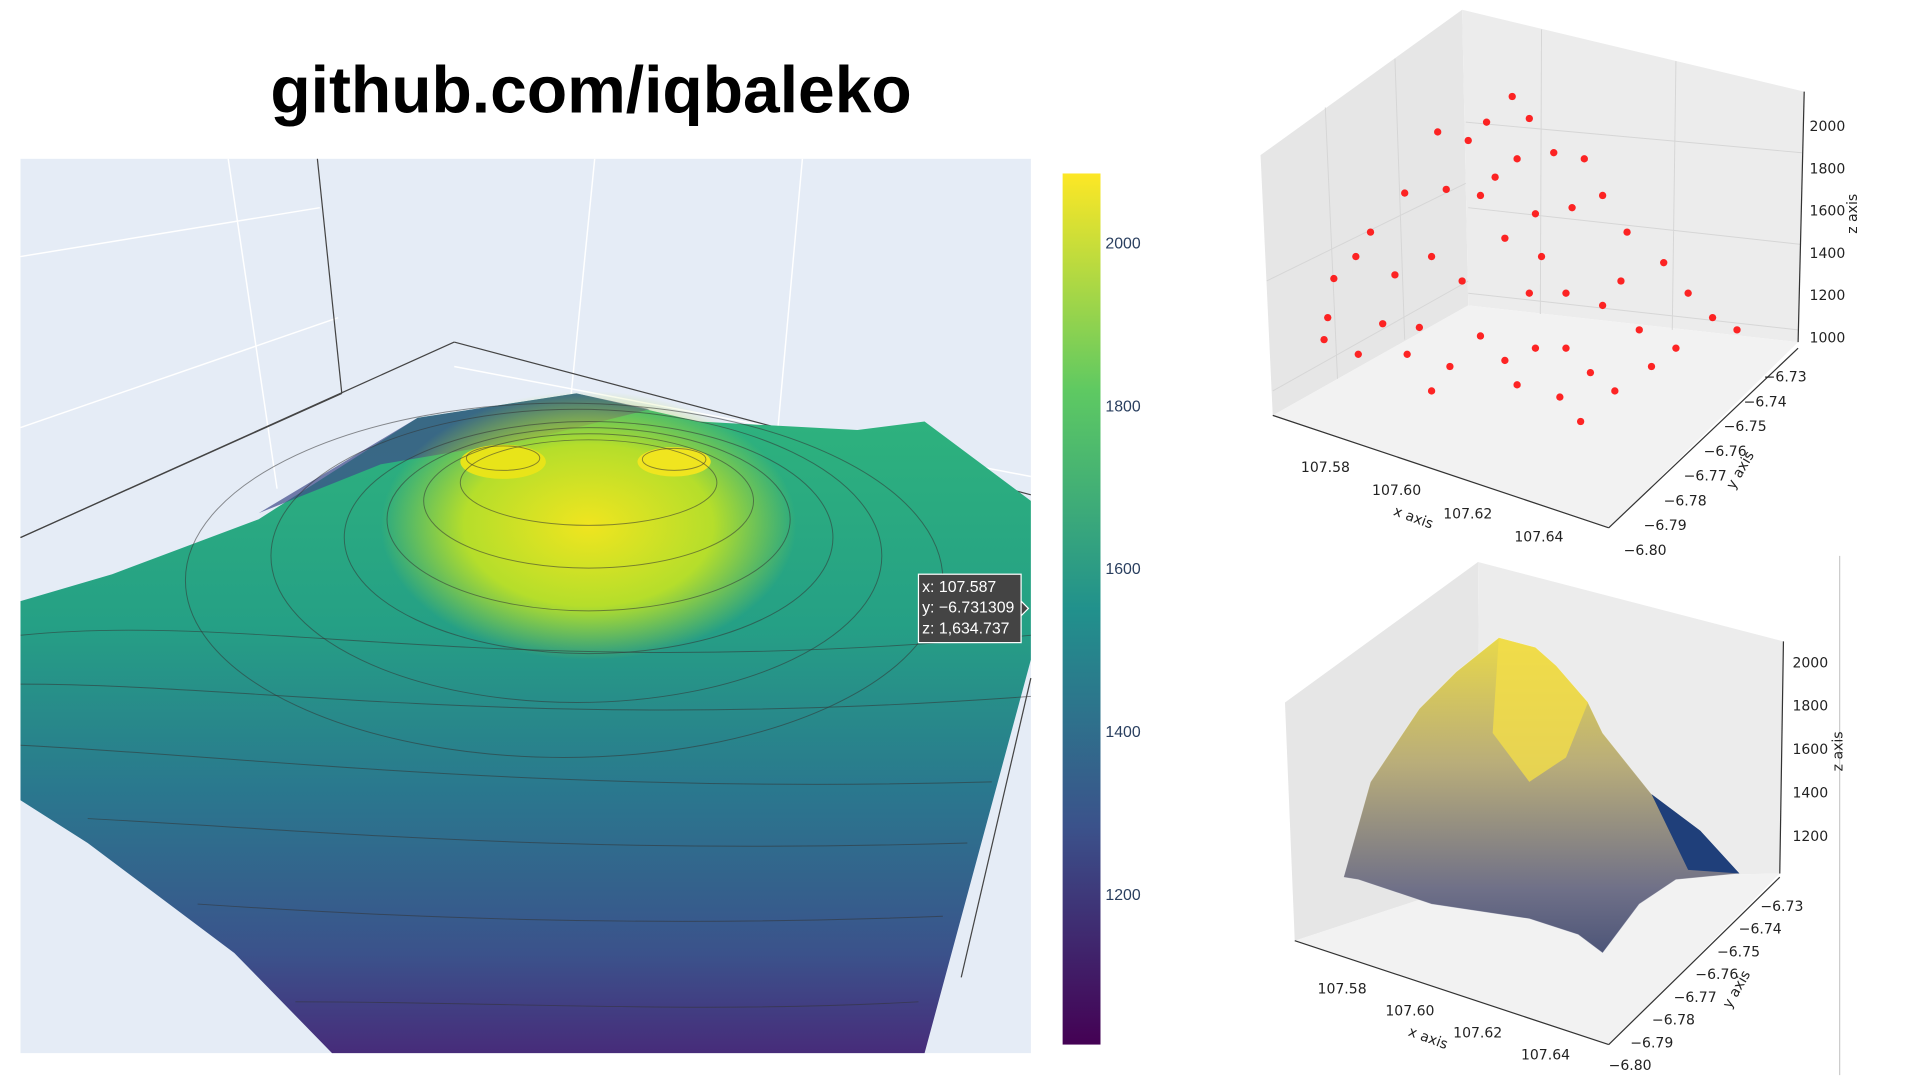  What do you see at coordinates (959, 587) in the screenshot?
I see `hover-text: x: 107.587` at bounding box center [959, 587].